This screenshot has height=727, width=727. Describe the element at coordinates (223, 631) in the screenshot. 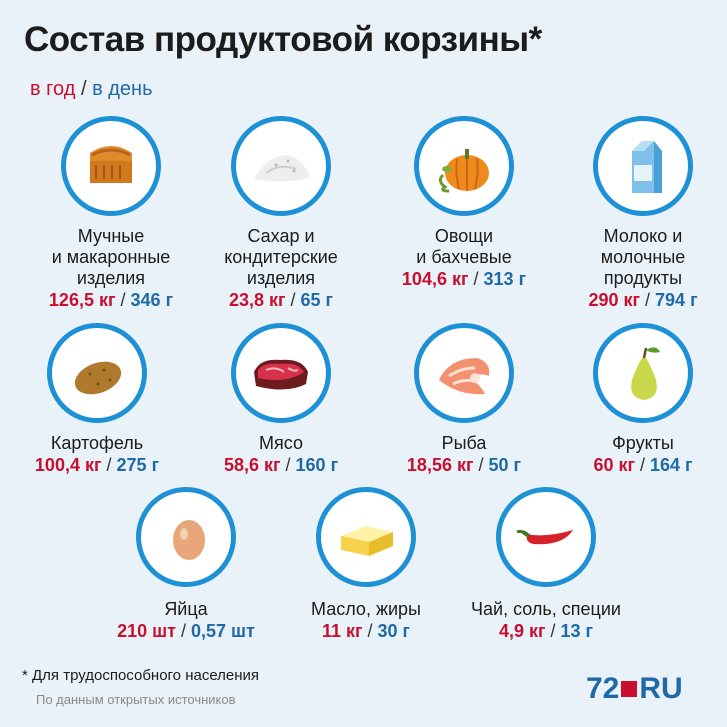

I see `day-value: 0,57 шт` at that location.